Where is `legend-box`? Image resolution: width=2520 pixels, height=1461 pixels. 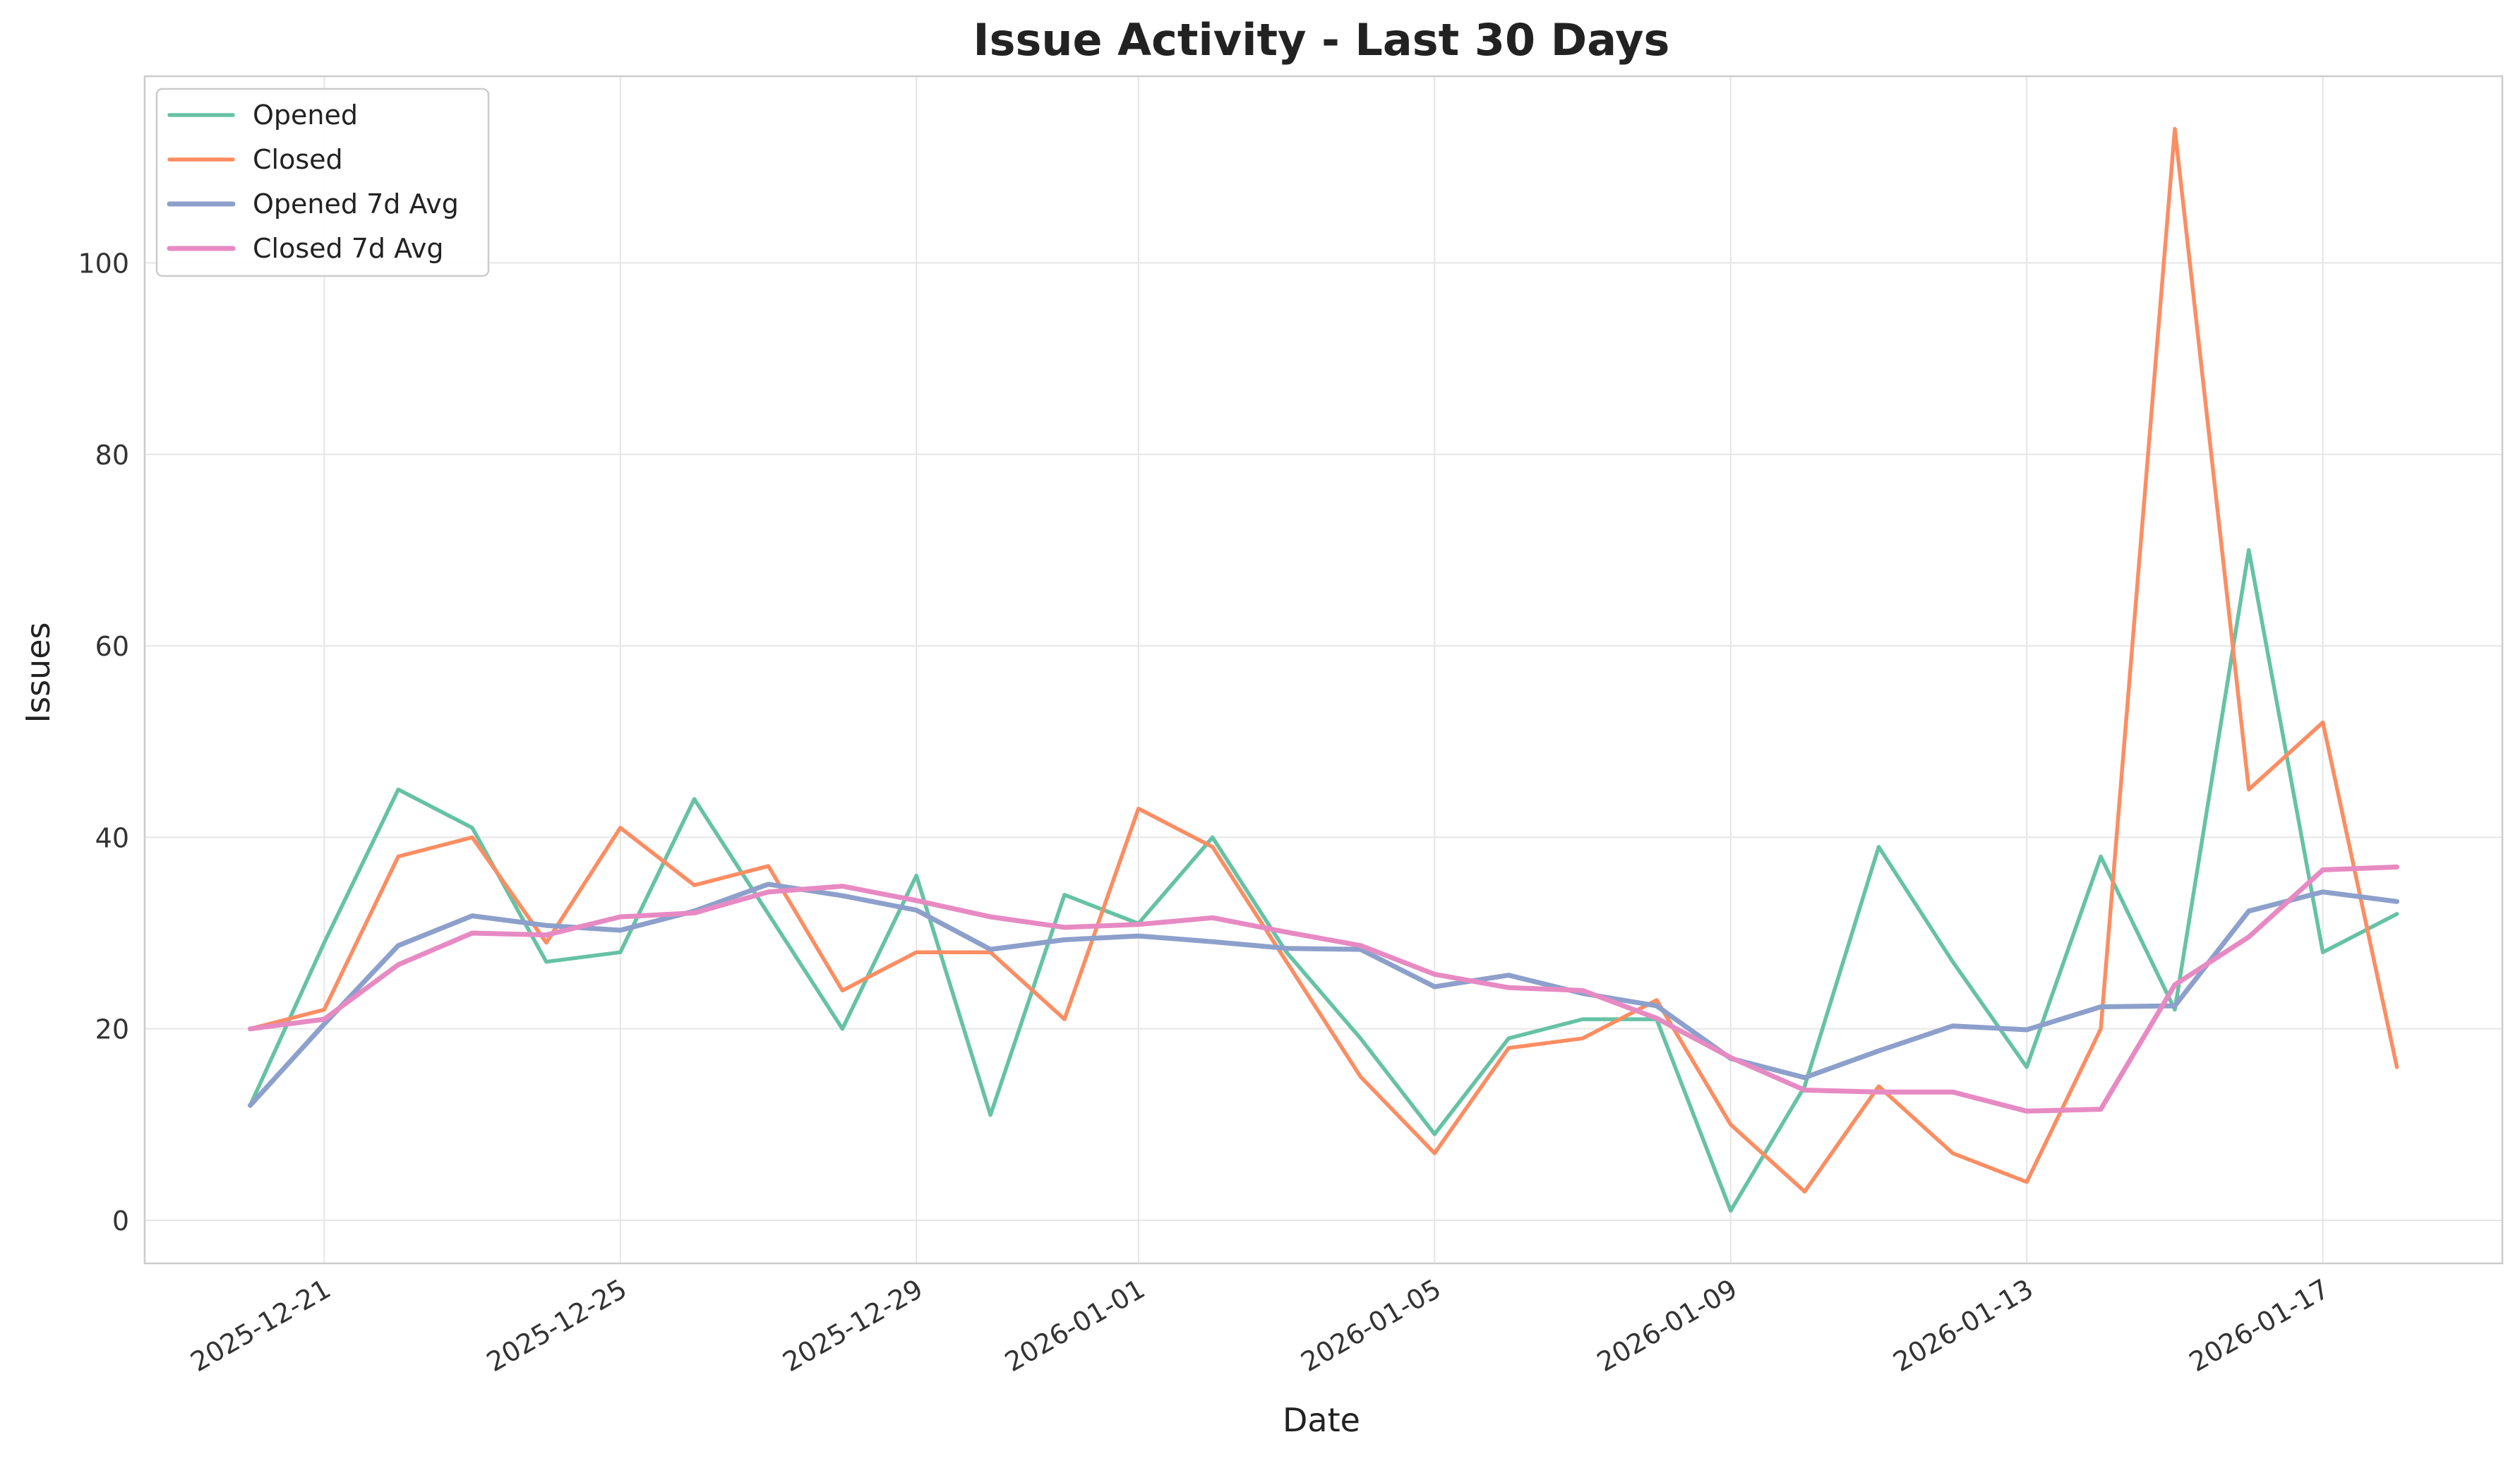
legend-box is located at coordinates (322, 182).